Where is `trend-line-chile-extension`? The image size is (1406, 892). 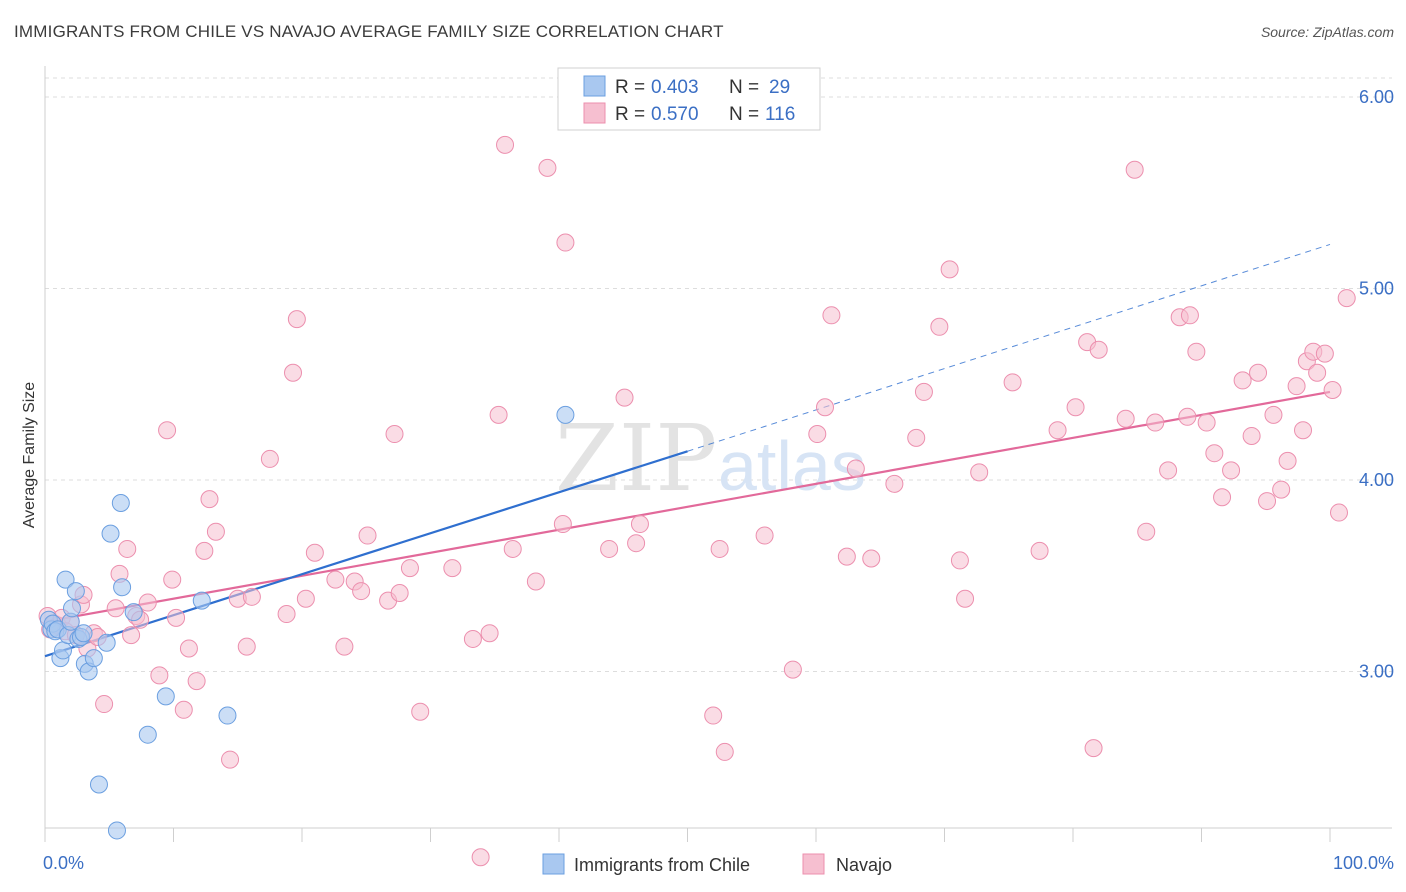
trend-line-chile-extension is located at coordinates (1009, 347).